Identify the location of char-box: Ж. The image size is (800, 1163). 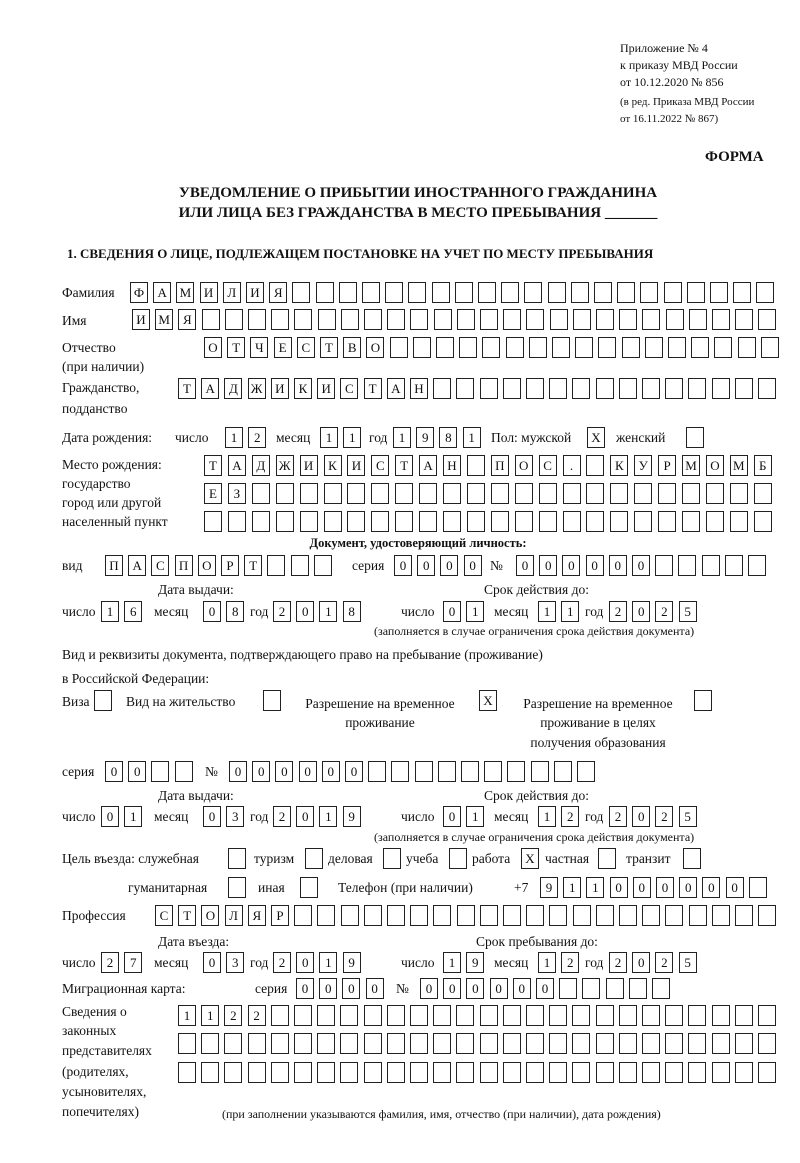
(284, 465).